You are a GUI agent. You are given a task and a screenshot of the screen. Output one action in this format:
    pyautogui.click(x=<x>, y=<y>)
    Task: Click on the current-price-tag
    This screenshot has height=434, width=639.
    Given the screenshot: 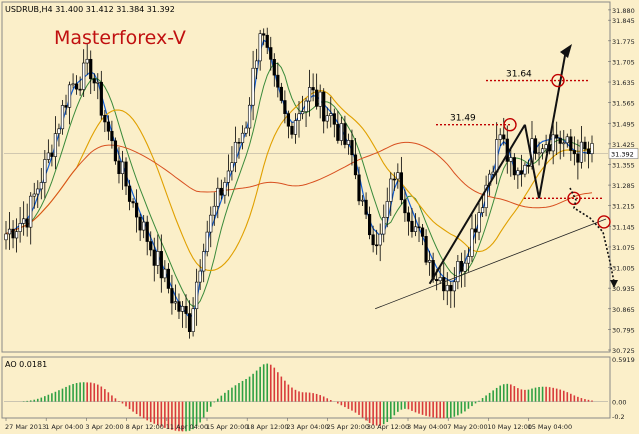 What is the action you would take?
    pyautogui.click(x=623, y=153)
    